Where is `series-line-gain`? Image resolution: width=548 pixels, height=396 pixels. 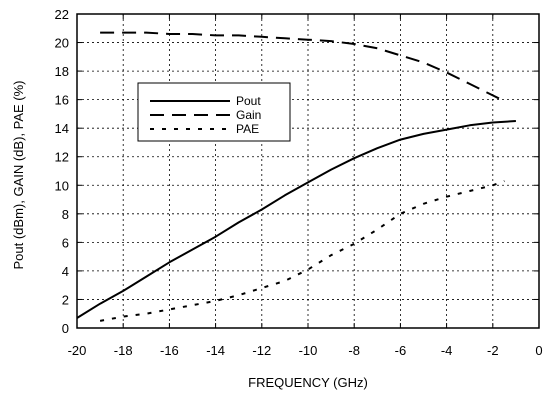
series-line-gain is located at coordinates (302, 66).